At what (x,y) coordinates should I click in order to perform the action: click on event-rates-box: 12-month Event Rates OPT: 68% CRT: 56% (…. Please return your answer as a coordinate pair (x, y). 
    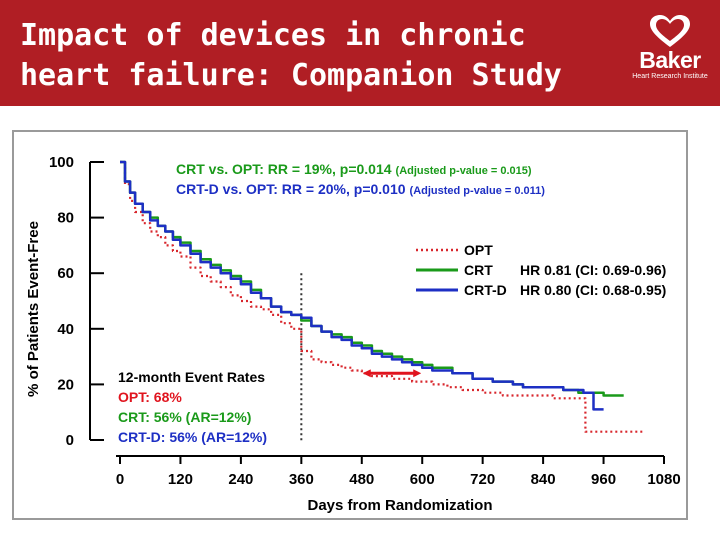
    Looking at the image, I should click on (192, 407).